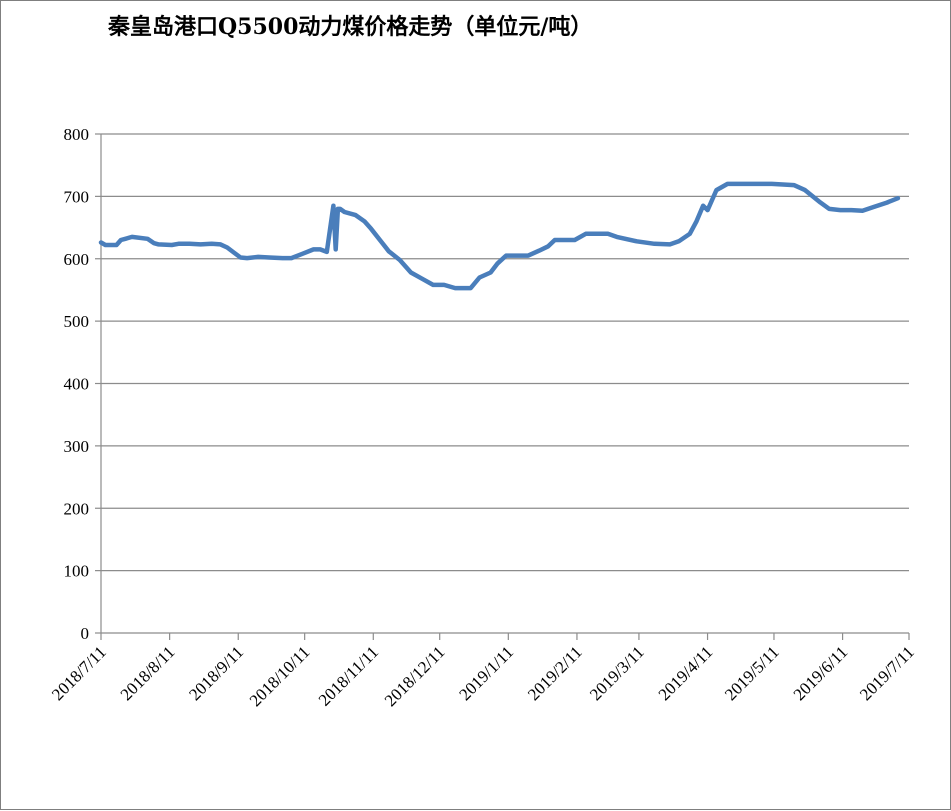 Image resolution: width=951 pixels, height=811 pixels. Describe the element at coordinates (555, 673) in the screenshot. I see `x-tick-label: 2019/2/11` at that location.